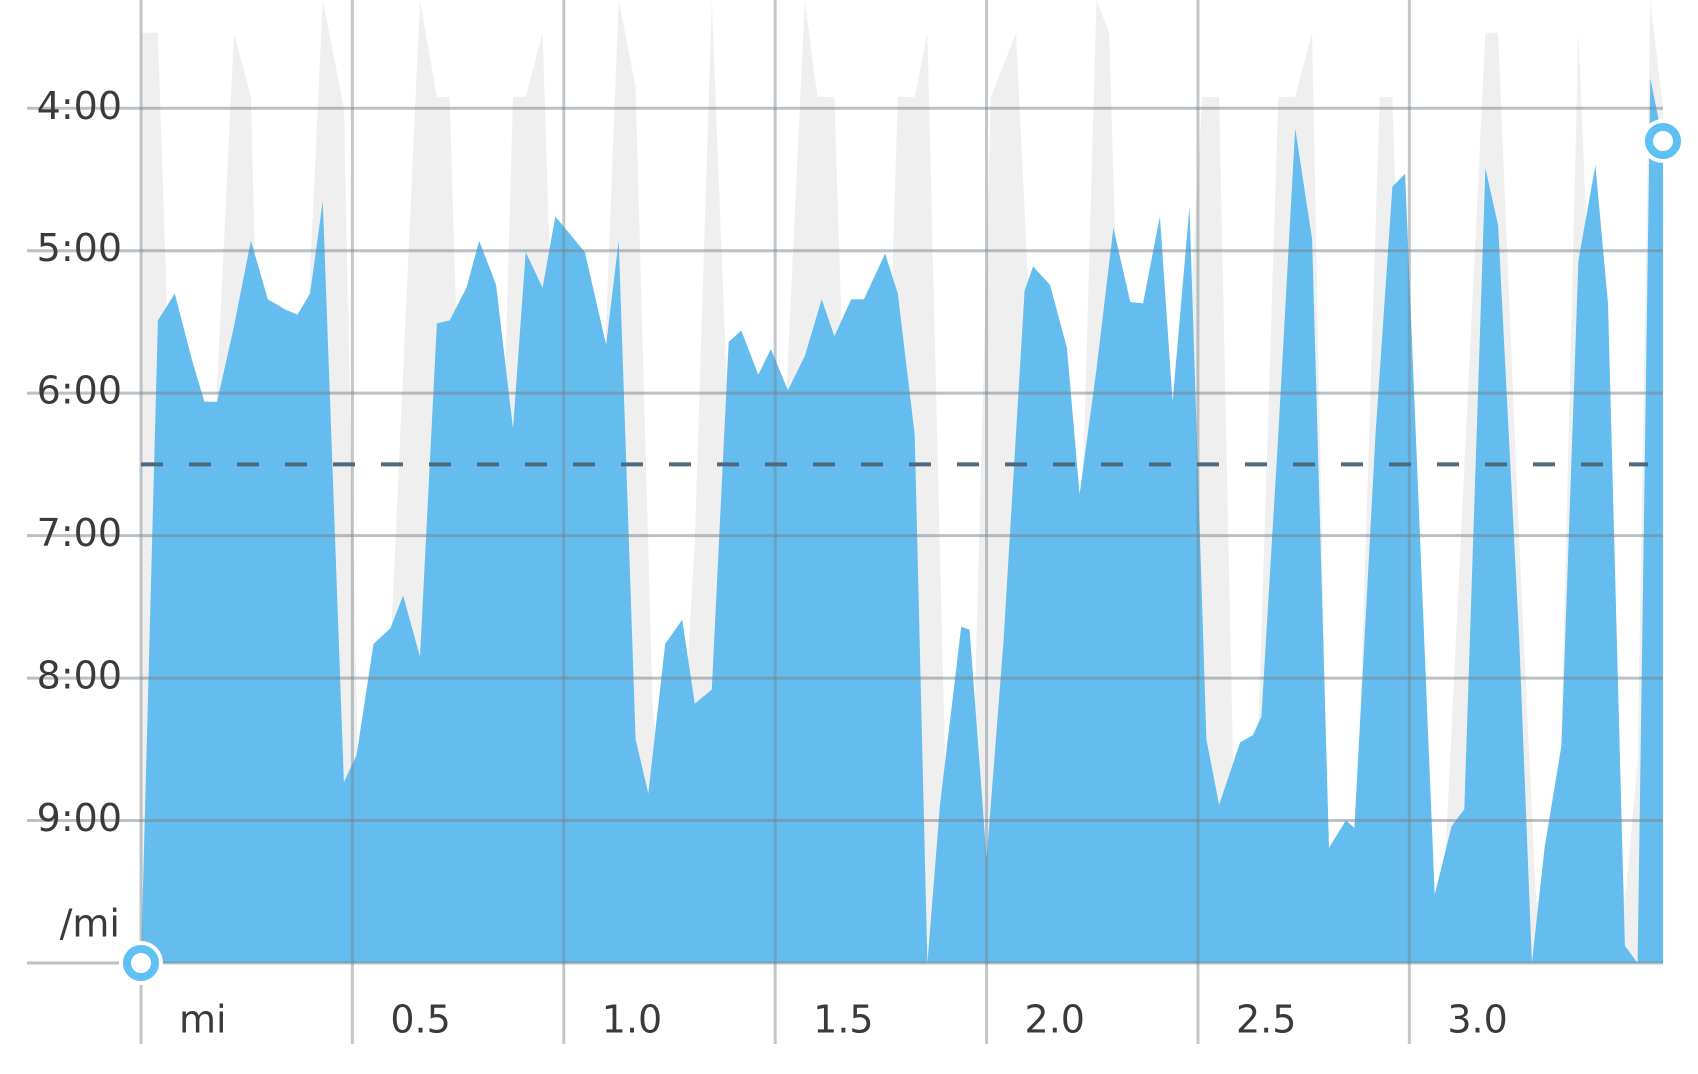  I want to click on x-tick-label: 1.0, so click(632, 1020).